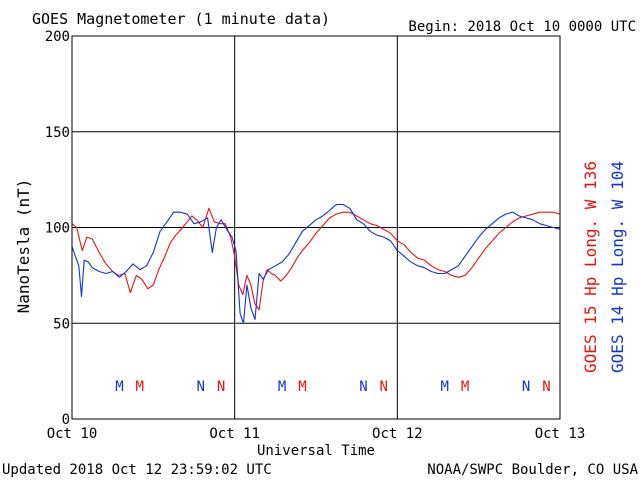  Describe the element at coordinates (560, 434) in the screenshot. I see `x-tick-label: Oct 13` at that location.